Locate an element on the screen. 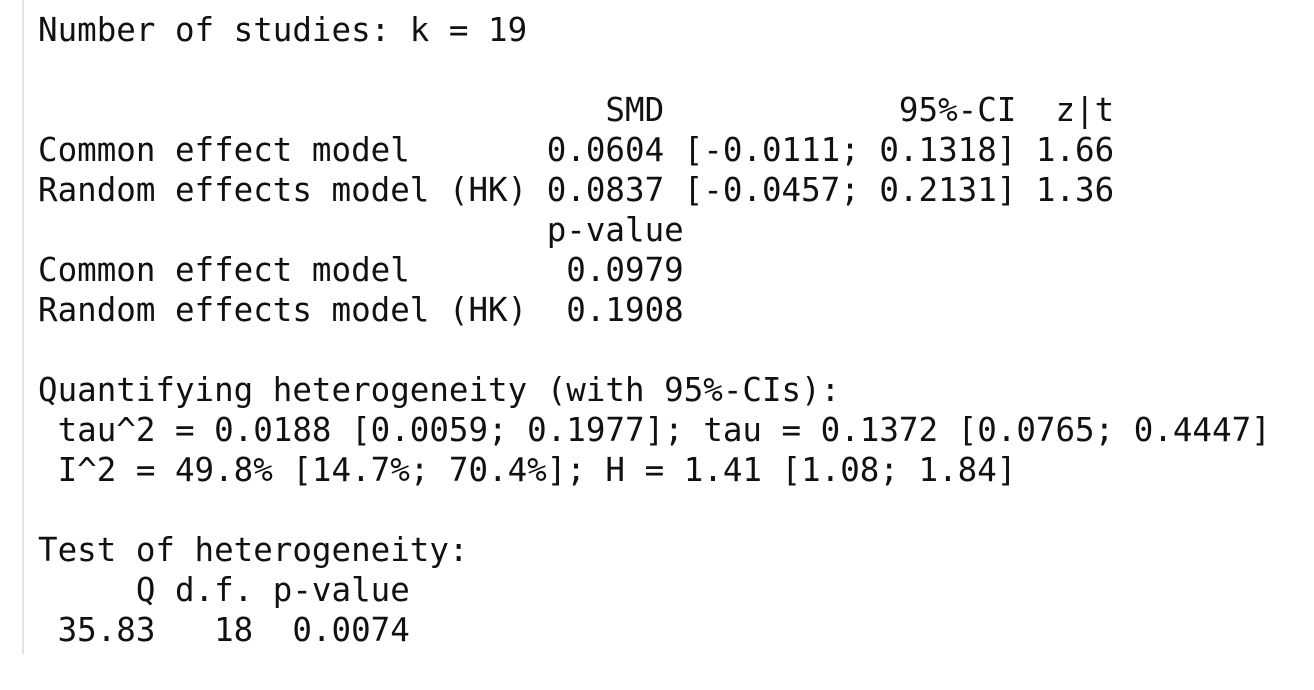 The height and width of the screenshot is (690, 1314). output-line: Random effects model (HK) 0.1908 is located at coordinates (361, 310).